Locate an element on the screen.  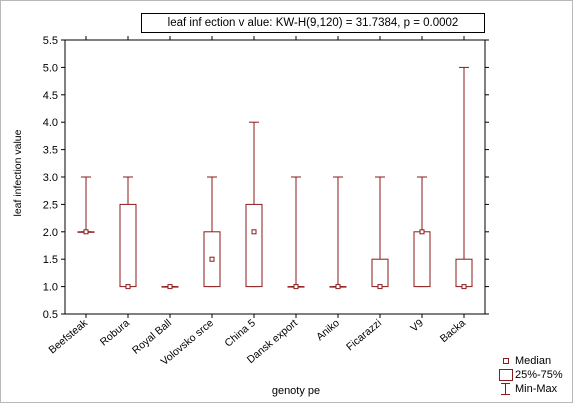
y-tick-label: 3.5 is located at coordinates (50, 151).